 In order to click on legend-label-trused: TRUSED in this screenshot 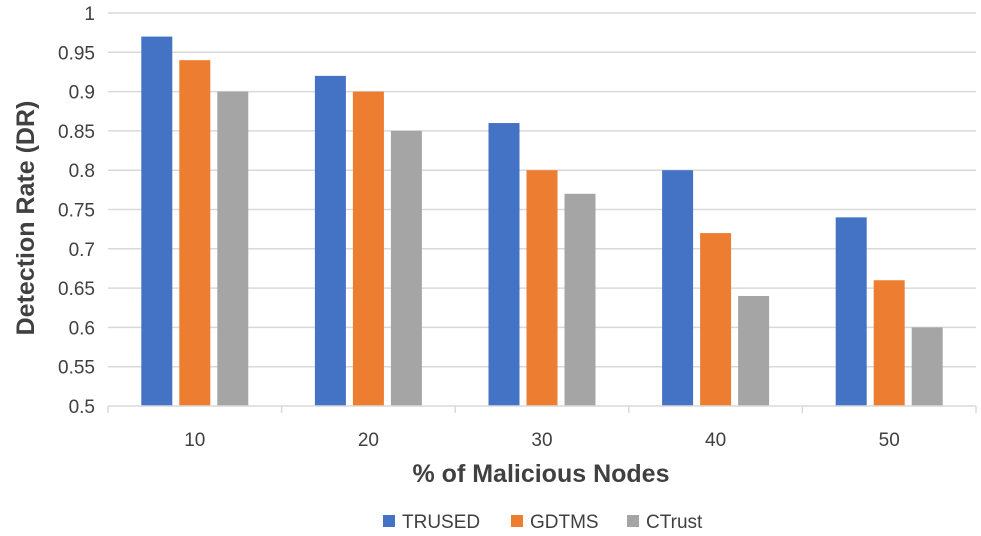, I will do `click(441, 522)`.